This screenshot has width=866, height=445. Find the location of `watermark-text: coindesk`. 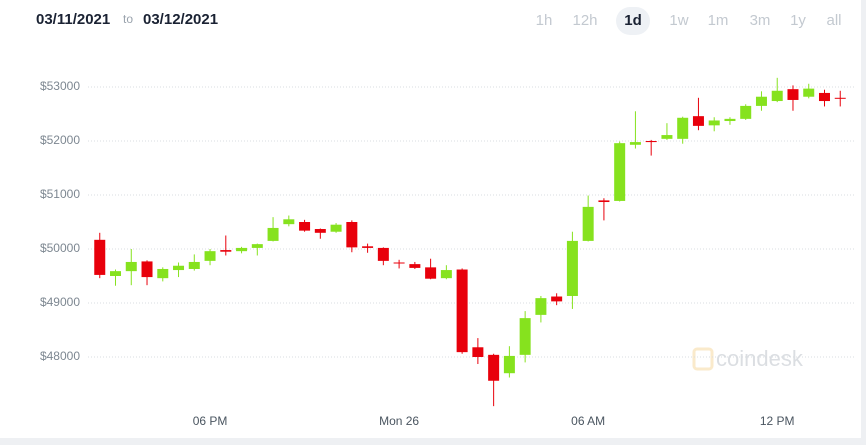

watermark-text: coindesk is located at coordinates (760, 358).